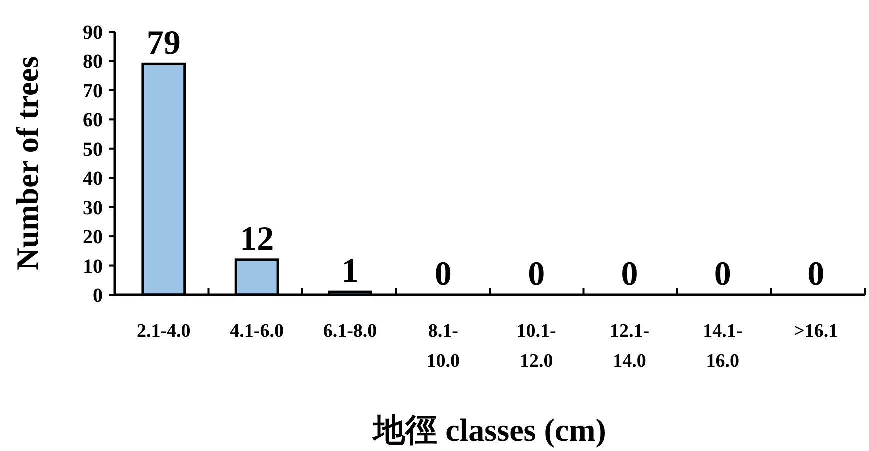 This screenshot has height=451, width=869. I want to click on y-tick-label: 90, so click(93, 33).